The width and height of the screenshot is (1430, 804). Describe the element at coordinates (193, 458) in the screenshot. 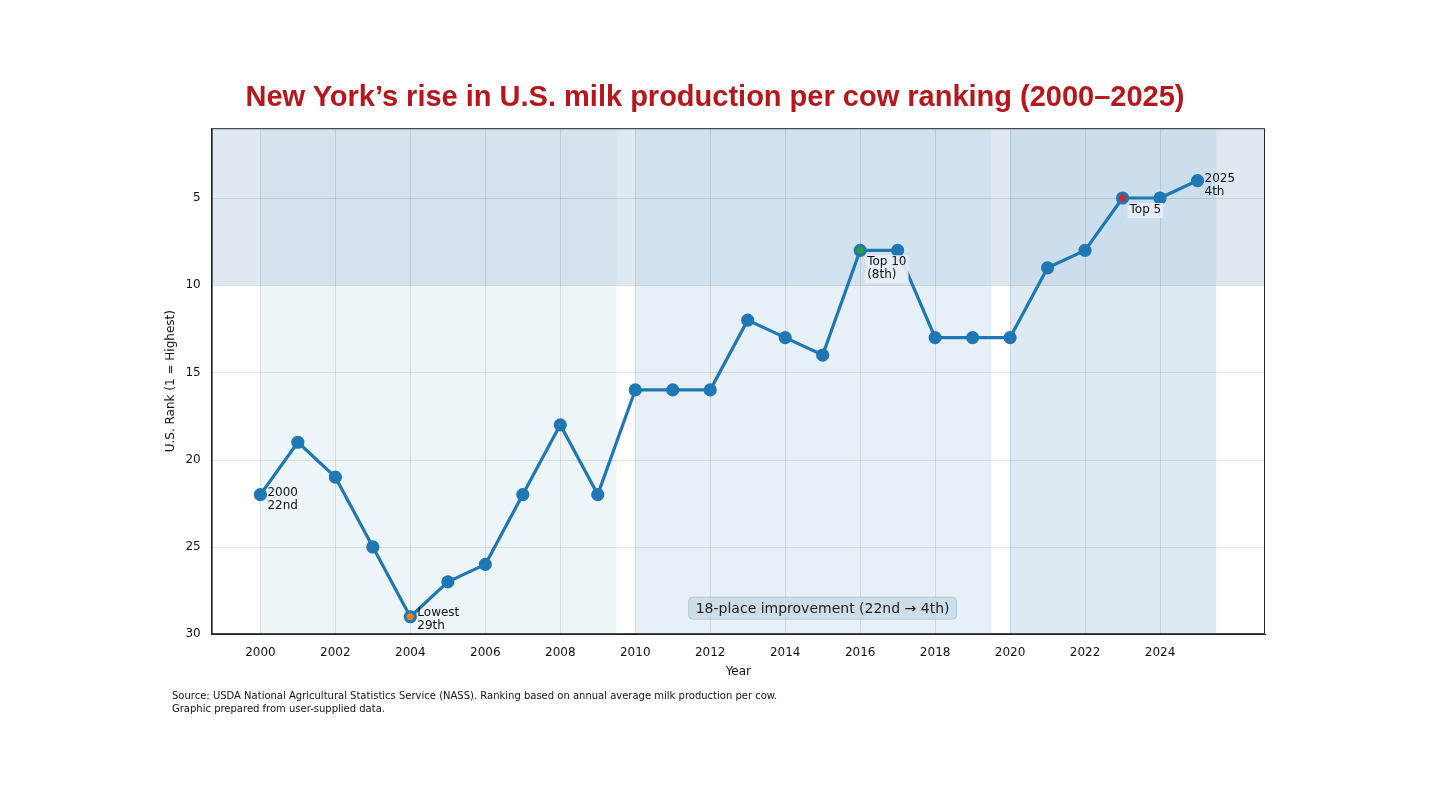

I see `y-tick-label: 20` at that location.